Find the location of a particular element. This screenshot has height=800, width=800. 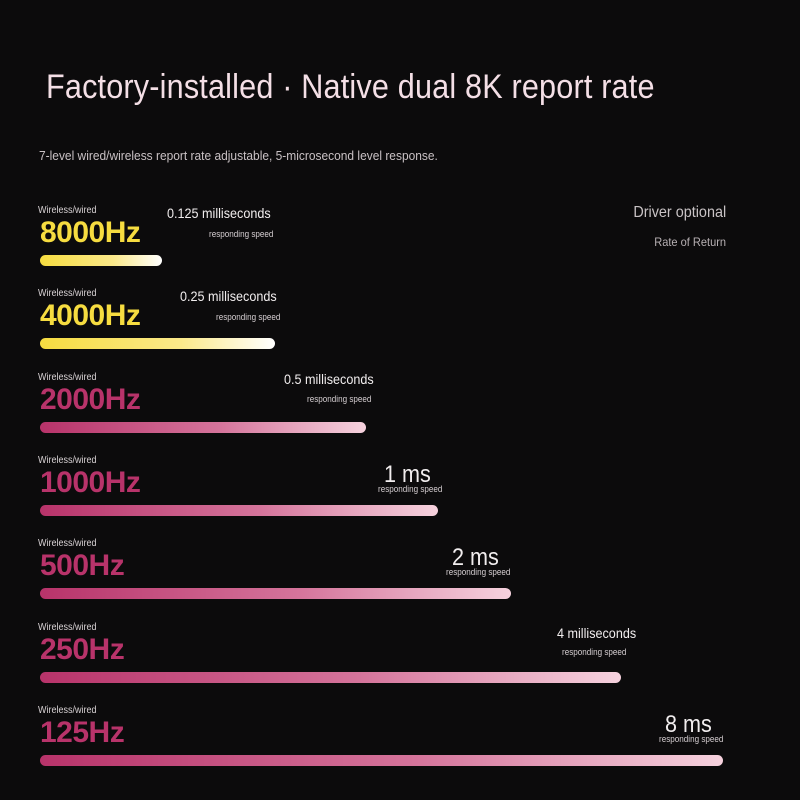

frequency-label: 2000Hz is located at coordinates (90, 399).